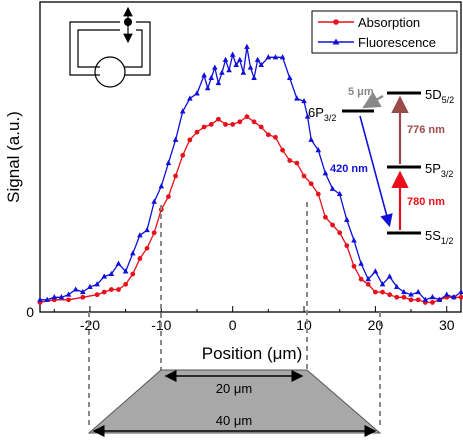 Image resolution: width=463 pixels, height=445 pixels. I want to click on label-5um: 5 μm, so click(361, 92).